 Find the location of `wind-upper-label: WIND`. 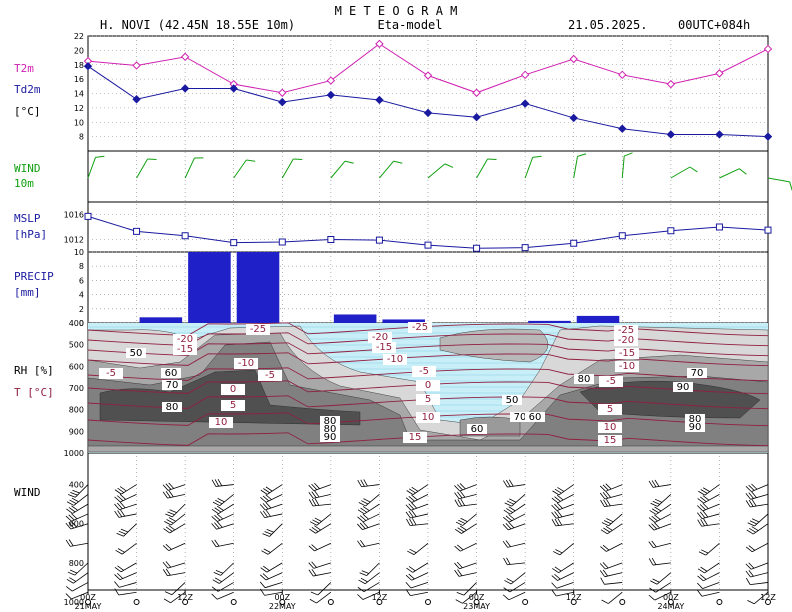

wind-upper-label: WIND is located at coordinates (27, 492).